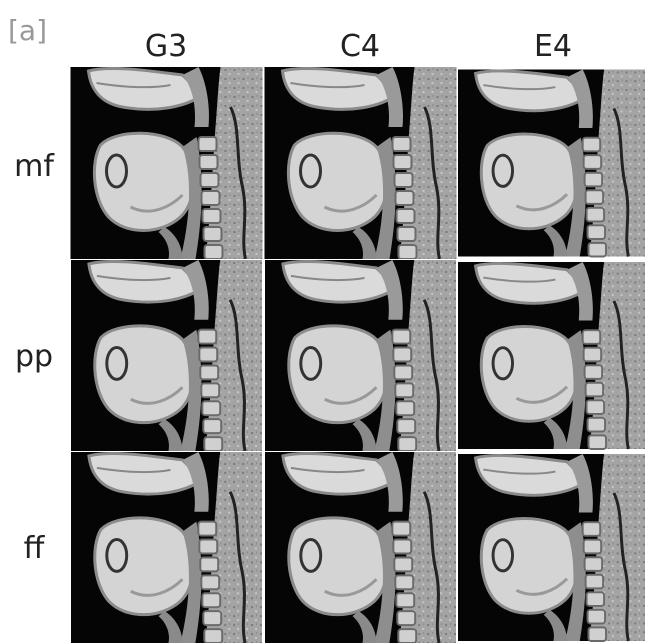 The height and width of the screenshot is (643, 645). What do you see at coordinates (27, 30) in the screenshot?
I see `panel-label: [a]` at bounding box center [27, 30].